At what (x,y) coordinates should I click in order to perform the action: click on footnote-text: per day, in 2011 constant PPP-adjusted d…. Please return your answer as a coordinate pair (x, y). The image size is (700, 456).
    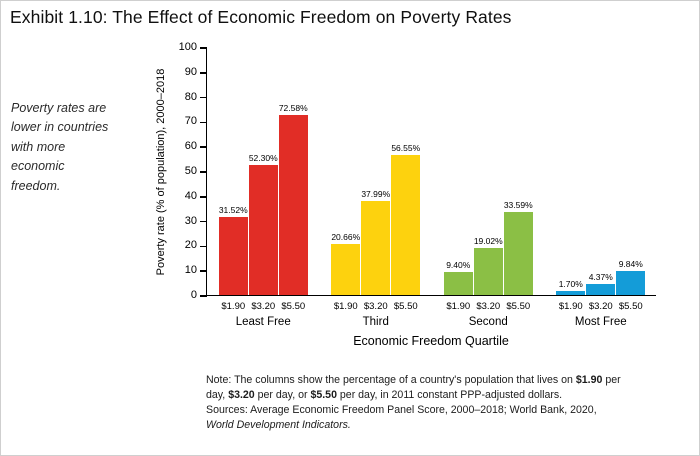
    Looking at the image, I should click on (449, 395).